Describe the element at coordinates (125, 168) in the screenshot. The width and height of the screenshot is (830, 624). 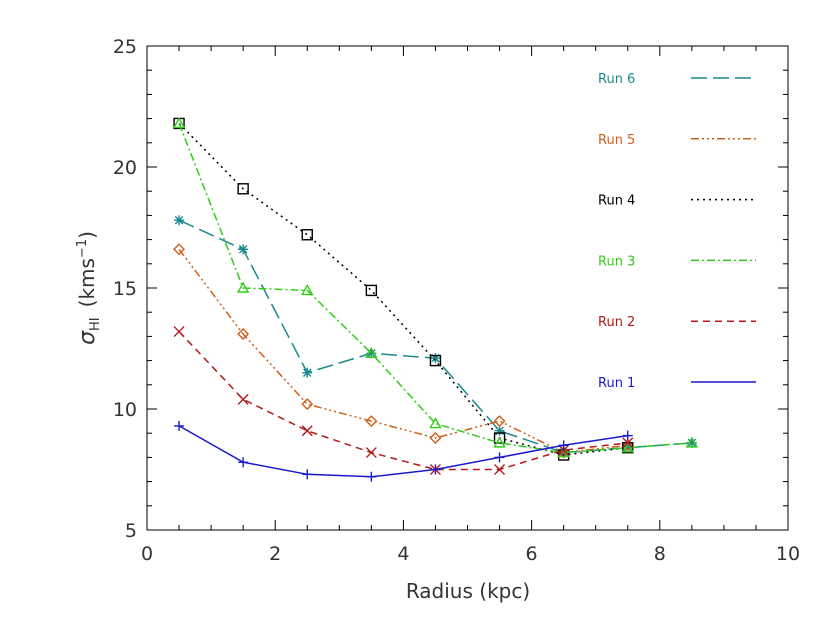
I see `y-tick-label: 20` at that location.